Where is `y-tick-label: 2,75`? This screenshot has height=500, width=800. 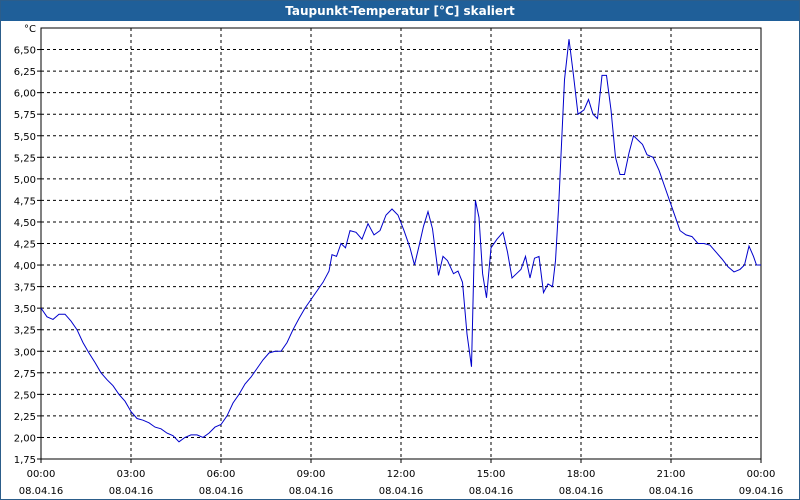
y-tick-label: 2,75 is located at coordinates (25, 374).